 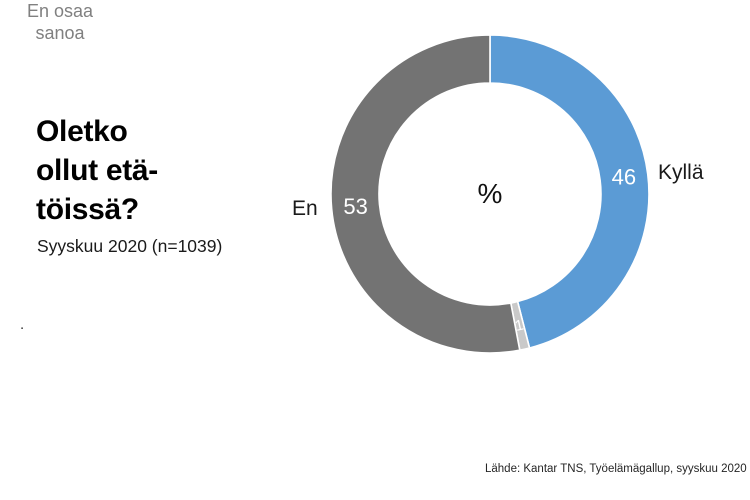 What do you see at coordinates (355, 206) in the screenshot?
I see `value-label-en: 53` at bounding box center [355, 206].